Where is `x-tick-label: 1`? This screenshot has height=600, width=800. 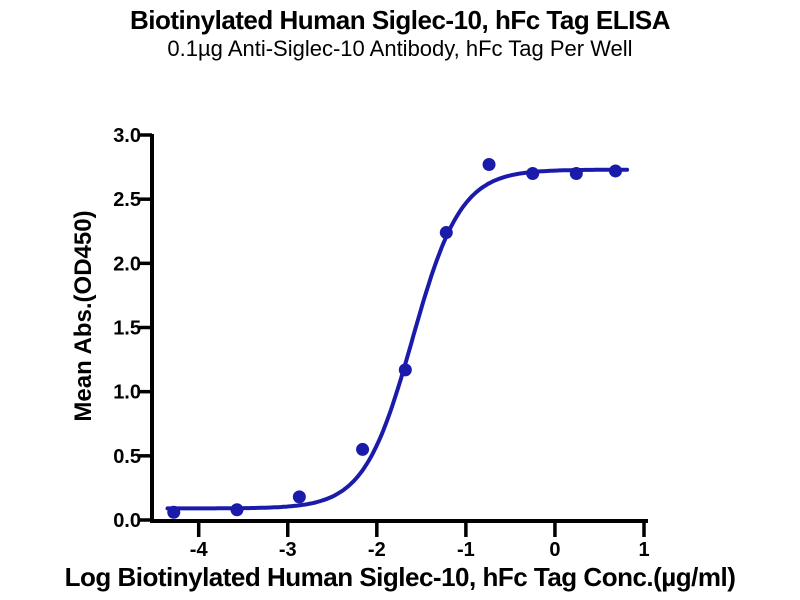
x-tick-label: 1 is located at coordinates (643, 550).